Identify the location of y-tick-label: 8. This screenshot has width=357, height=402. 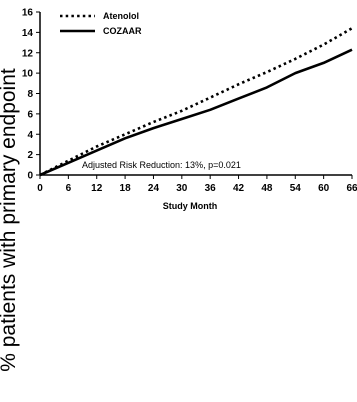
(30, 94).